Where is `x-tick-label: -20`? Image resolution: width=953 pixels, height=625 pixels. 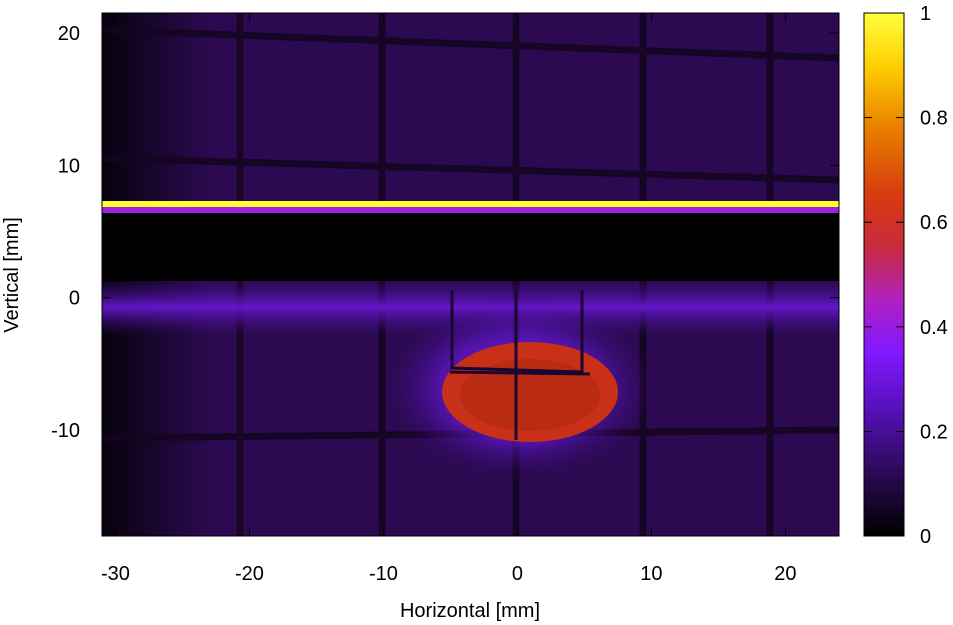 x-tick-label: -20 is located at coordinates (249, 574).